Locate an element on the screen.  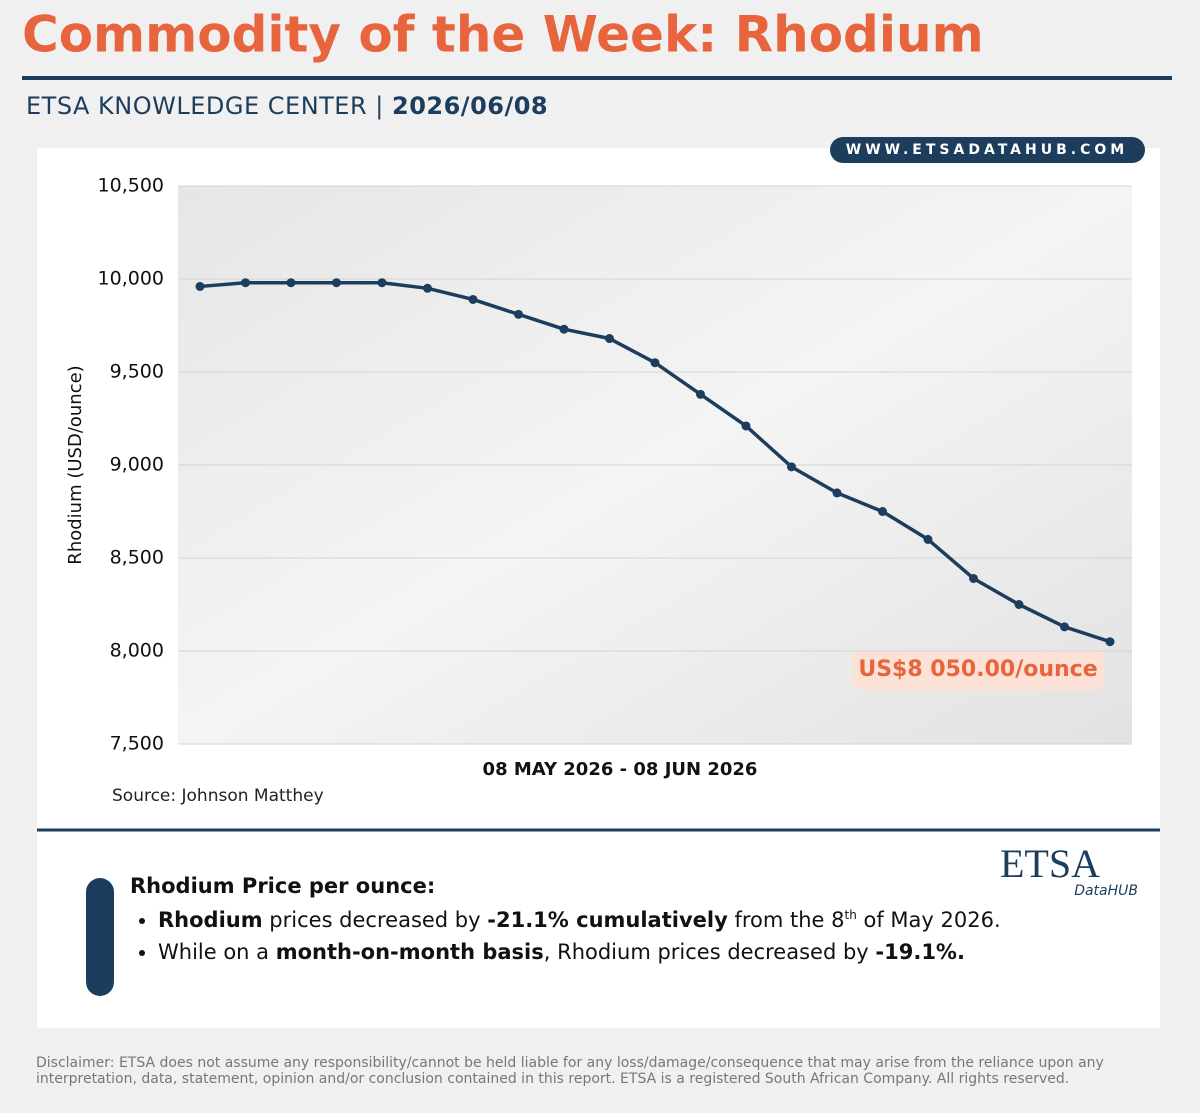
sup: th is located at coordinates (850, 915).